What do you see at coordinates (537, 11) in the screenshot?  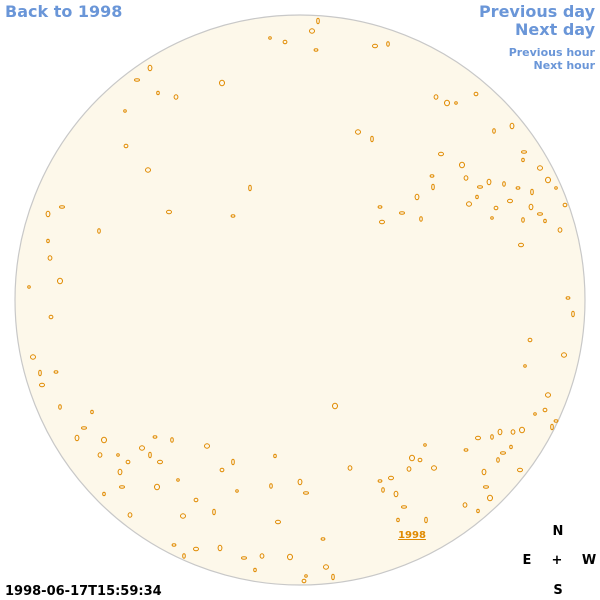 I see `previous-day-link: Previous day` at bounding box center [537, 11].